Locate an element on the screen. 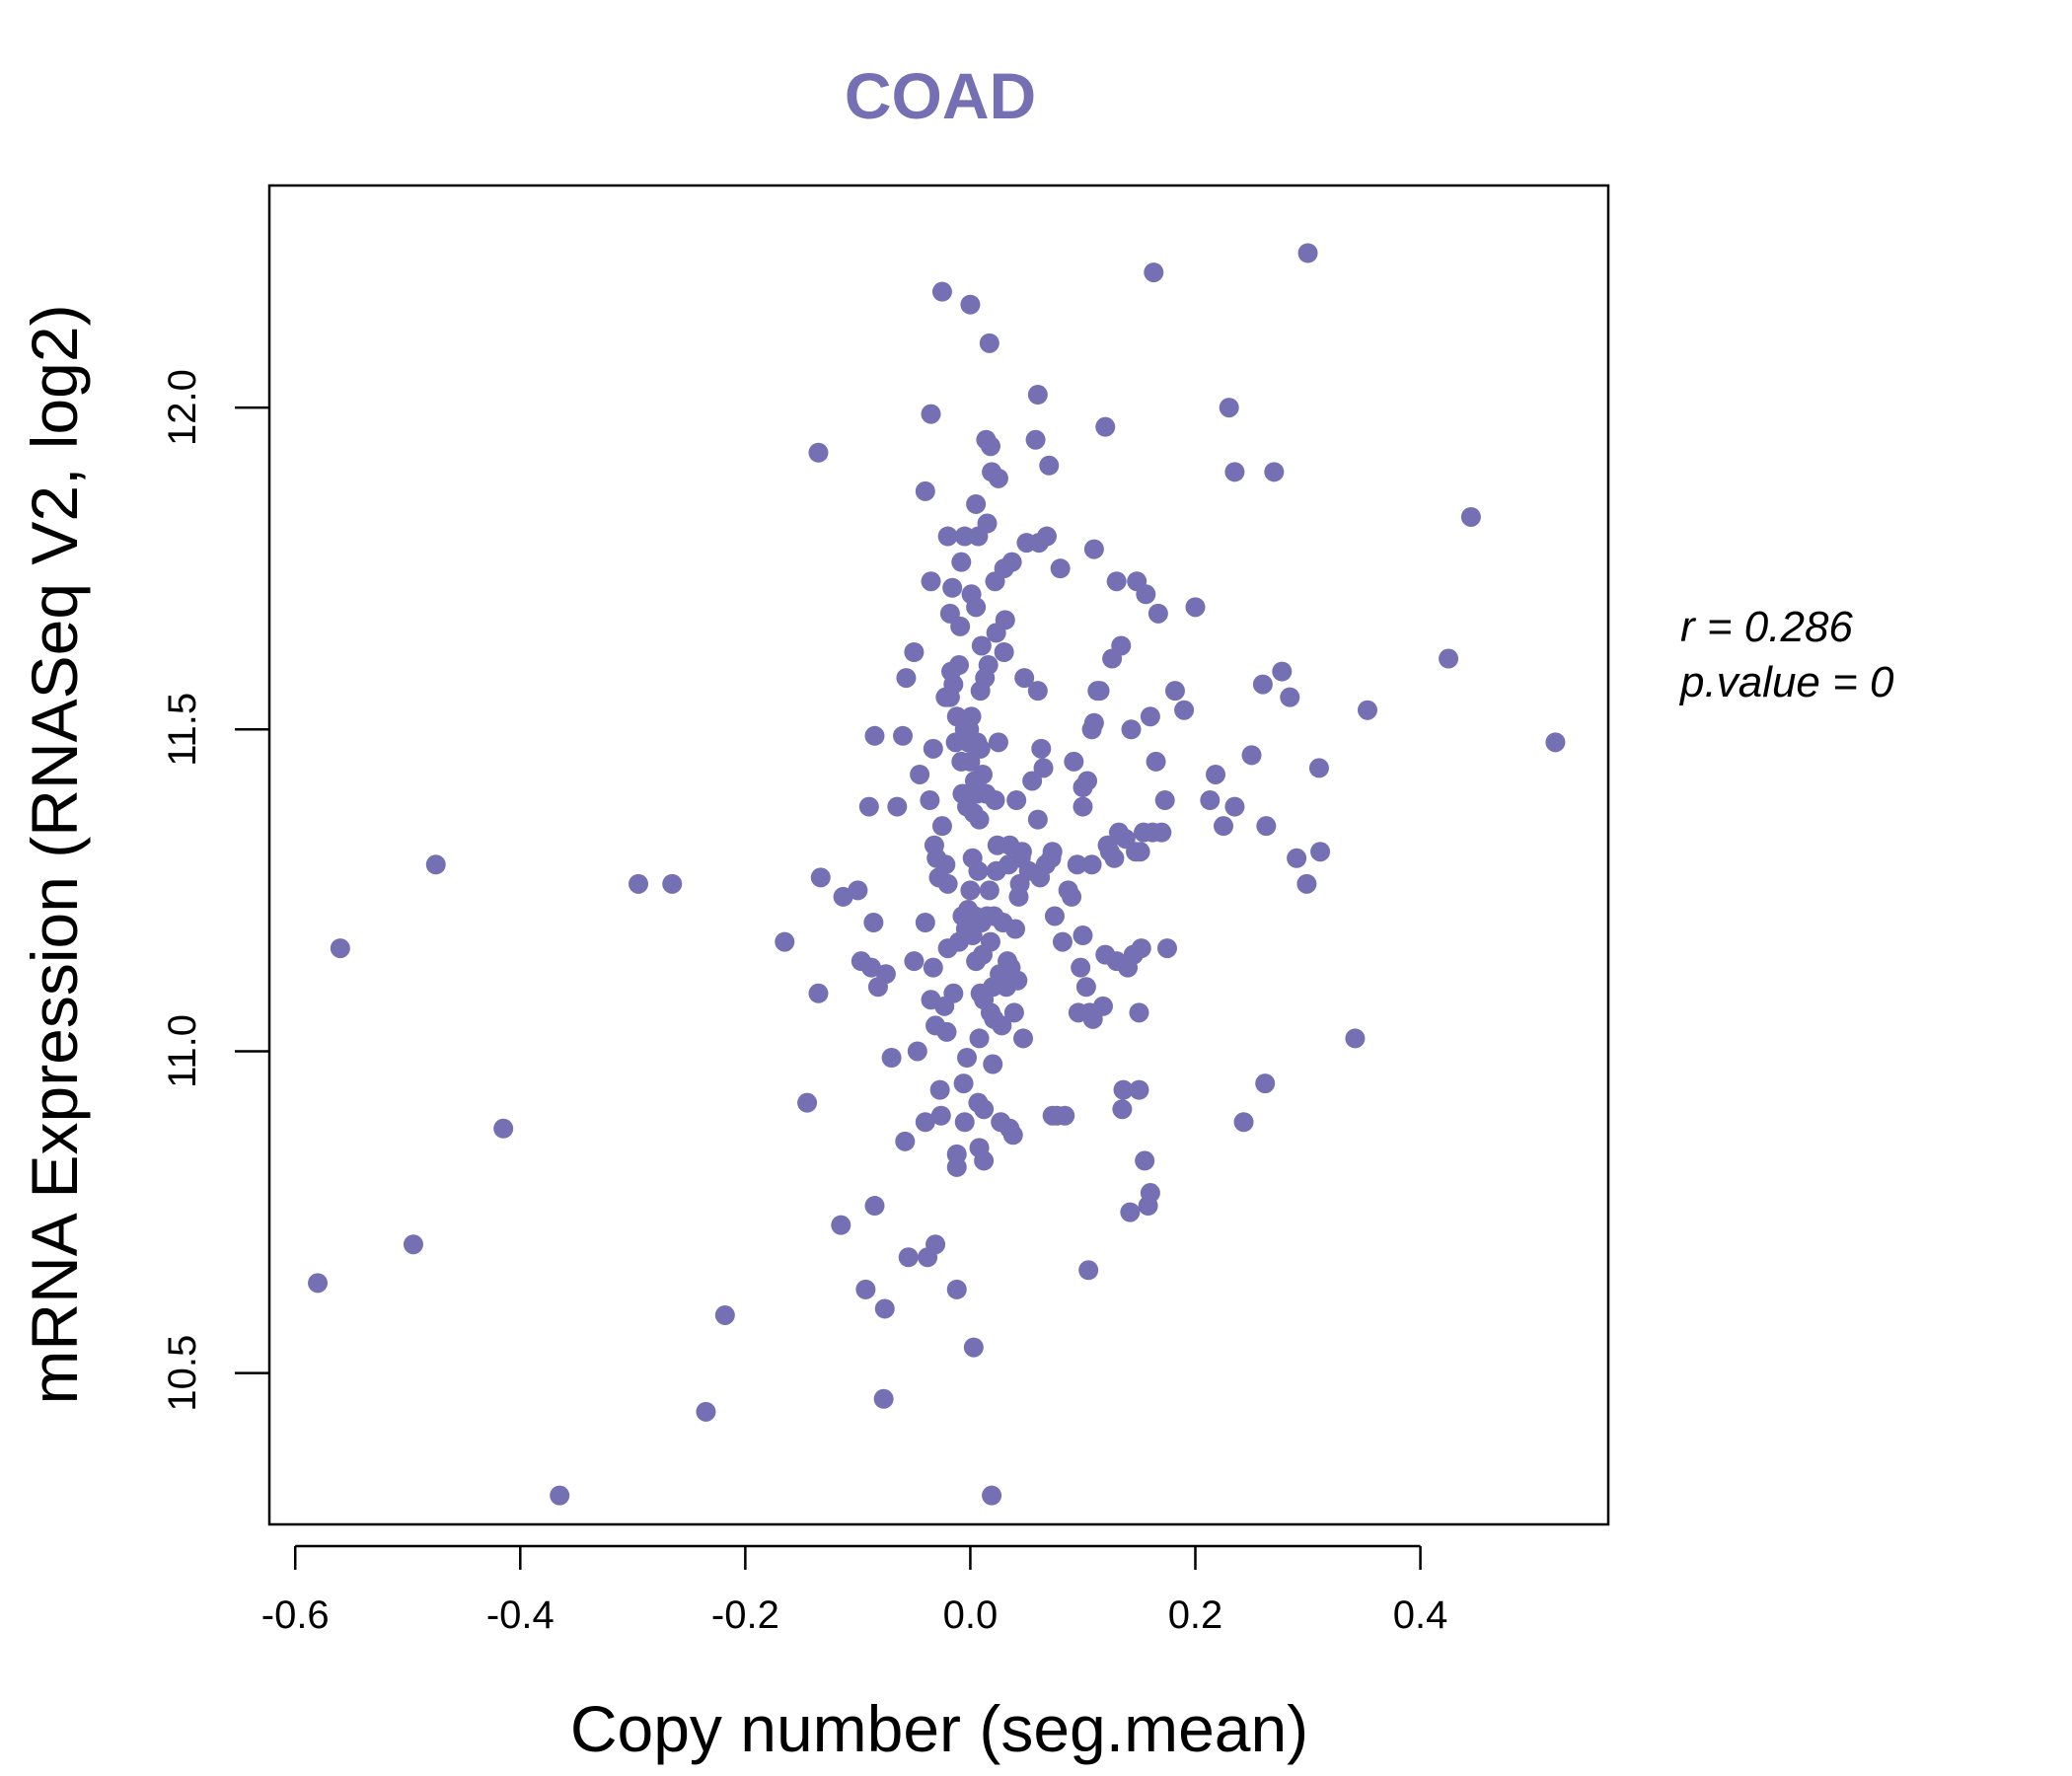 This screenshot has height=1776, width=2072. x-tick-label: -0.6 is located at coordinates (296, 1615).